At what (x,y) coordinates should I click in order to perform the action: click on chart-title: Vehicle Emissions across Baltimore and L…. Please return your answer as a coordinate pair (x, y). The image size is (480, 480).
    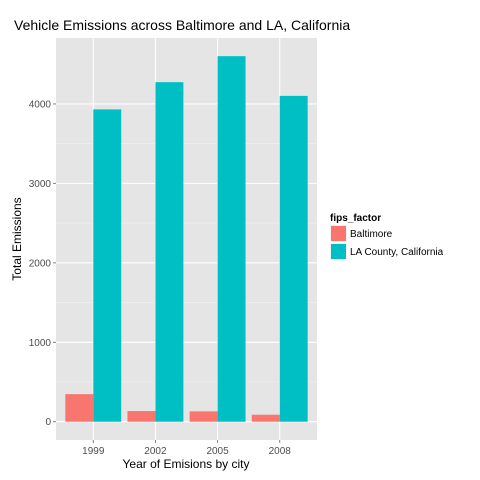
    Looking at the image, I should click on (182, 25).